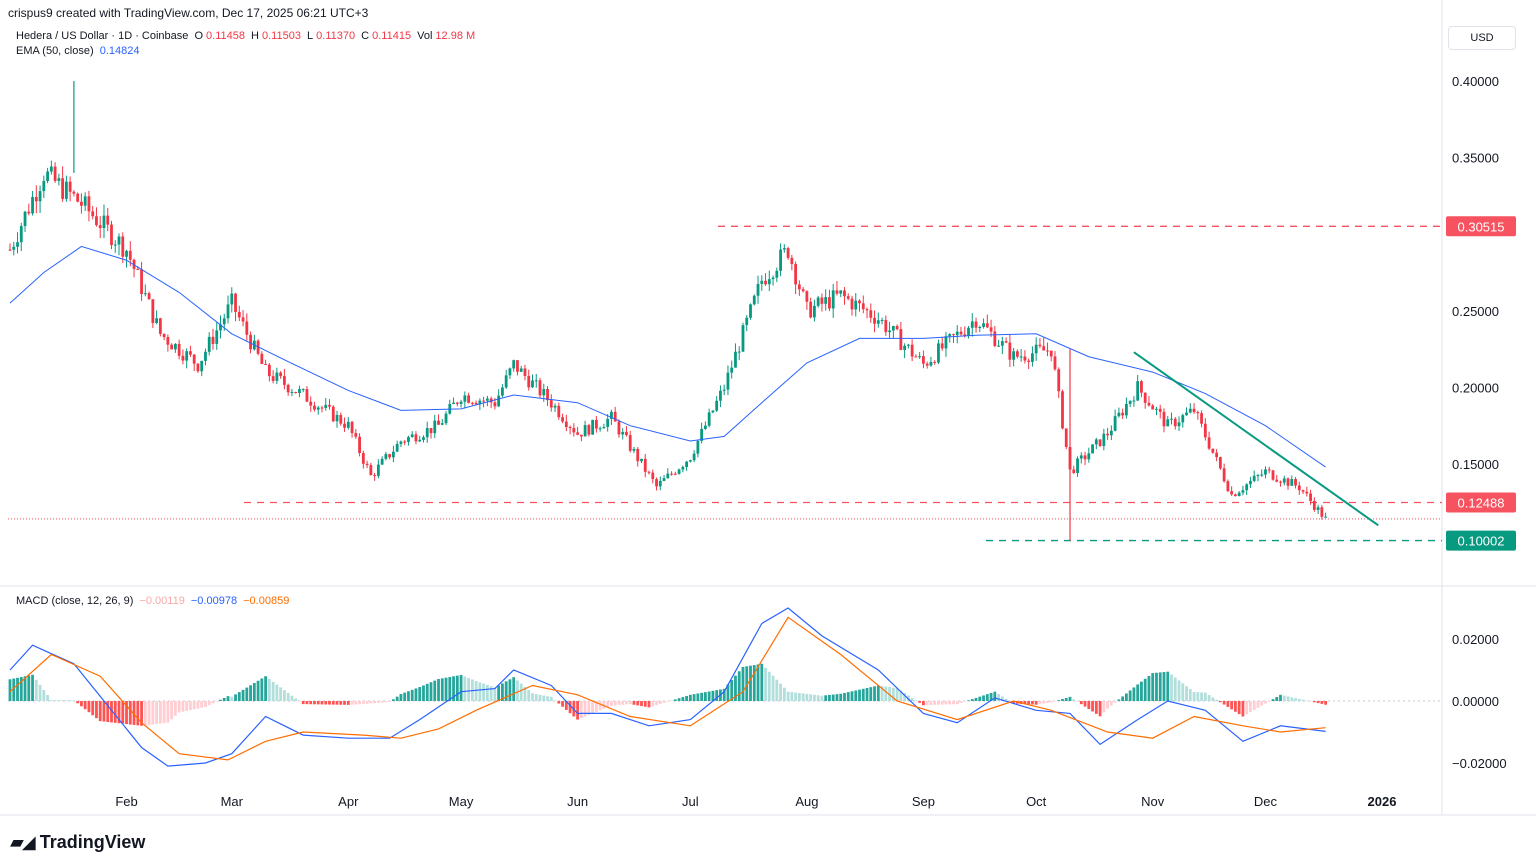 This screenshot has width=1536, height=868. Describe the element at coordinates (923, 801) in the screenshot. I see `time-tick-label: Sep` at that location.